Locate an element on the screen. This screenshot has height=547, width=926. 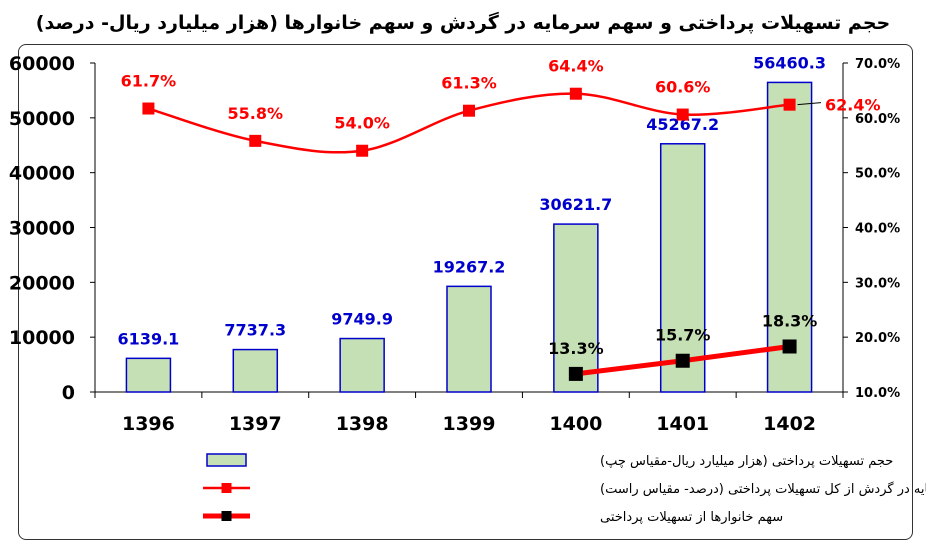
right-axis-tick-label: 70.0% is located at coordinates (877, 64).